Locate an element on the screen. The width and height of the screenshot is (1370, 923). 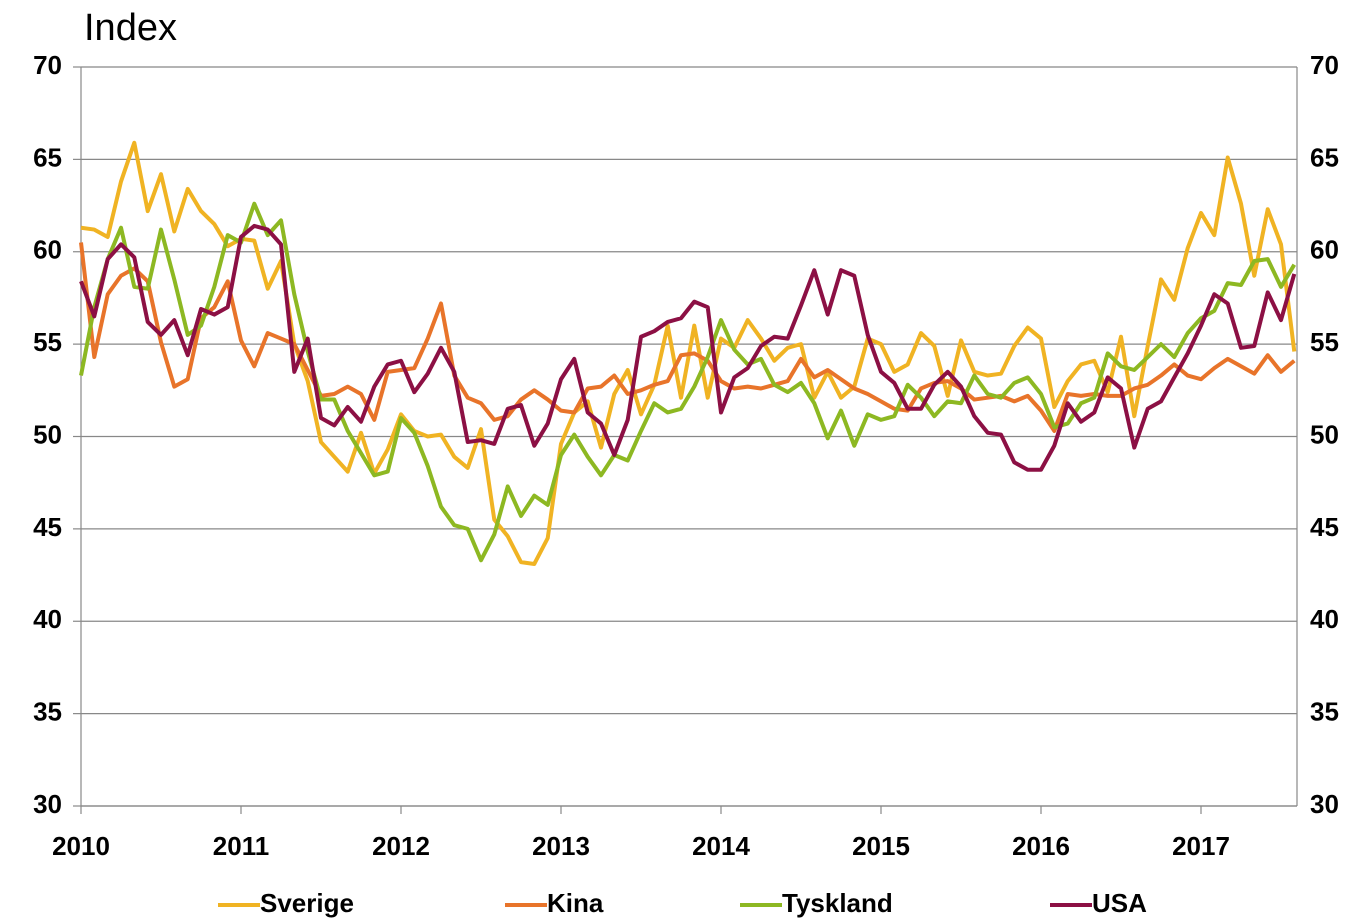
x-tick-label: 2010 is located at coordinates (81, 846).